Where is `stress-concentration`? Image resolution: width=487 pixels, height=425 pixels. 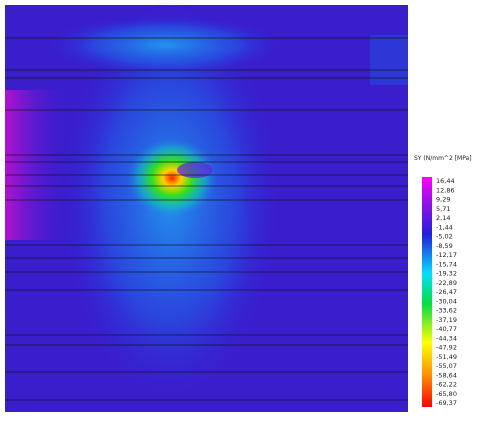 stress-concentration is located at coordinates (172, 178).